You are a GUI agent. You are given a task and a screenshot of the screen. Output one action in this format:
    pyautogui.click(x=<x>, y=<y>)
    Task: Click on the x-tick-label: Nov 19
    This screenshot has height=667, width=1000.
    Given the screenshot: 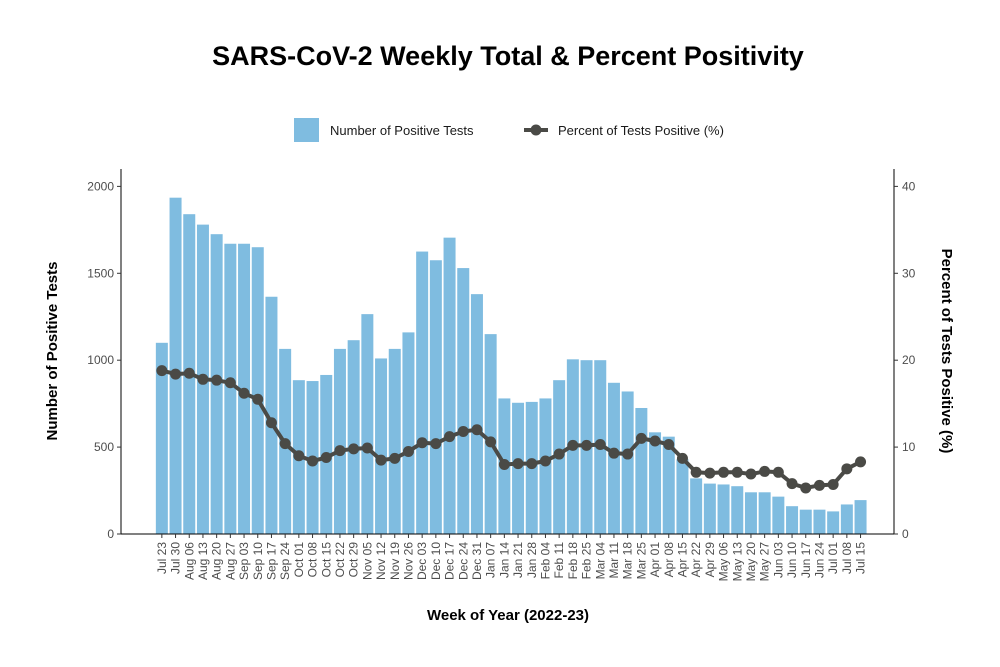 What is the action you would take?
    pyautogui.click(x=395, y=561)
    